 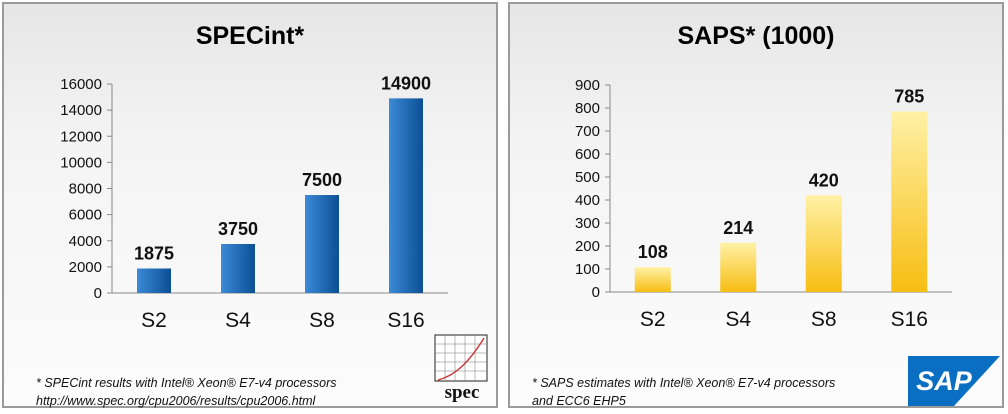 What do you see at coordinates (587, 223) in the screenshot?
I see `saps-y-tick-label: 300` at bounding box center [587, 223].